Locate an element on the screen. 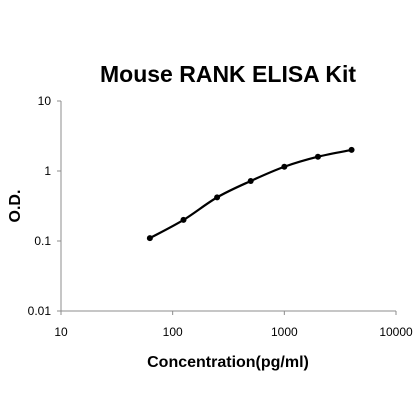 This screenshot has width=420, height=420. chart-title: Mouse RANK ELISA Kit is located at coordinates (228, 74).